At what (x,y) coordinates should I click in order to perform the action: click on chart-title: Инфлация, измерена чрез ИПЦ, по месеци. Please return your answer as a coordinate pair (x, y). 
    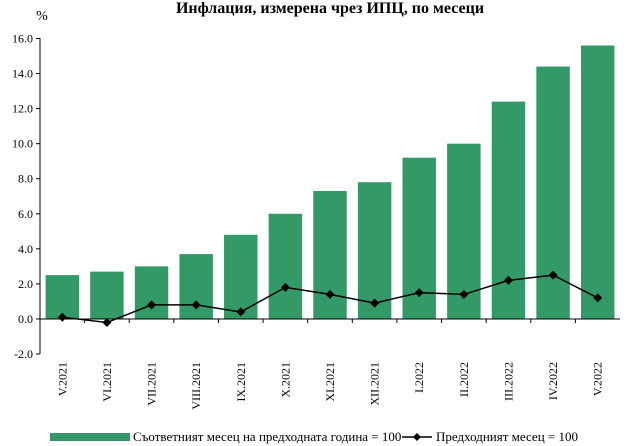
    Looking at the image, I should click on (330, 8).